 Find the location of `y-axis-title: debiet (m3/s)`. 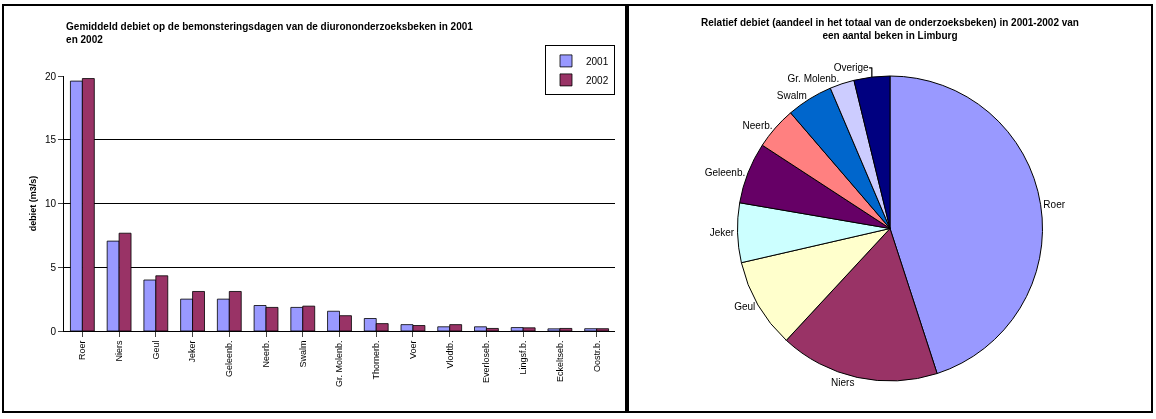

y-axis-title: debiet (m3/s) is located at coordinates (33, 203).